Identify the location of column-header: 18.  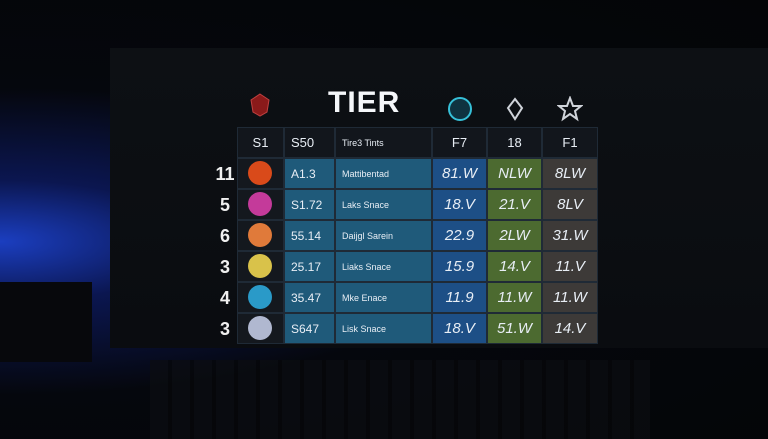
(514, 142).